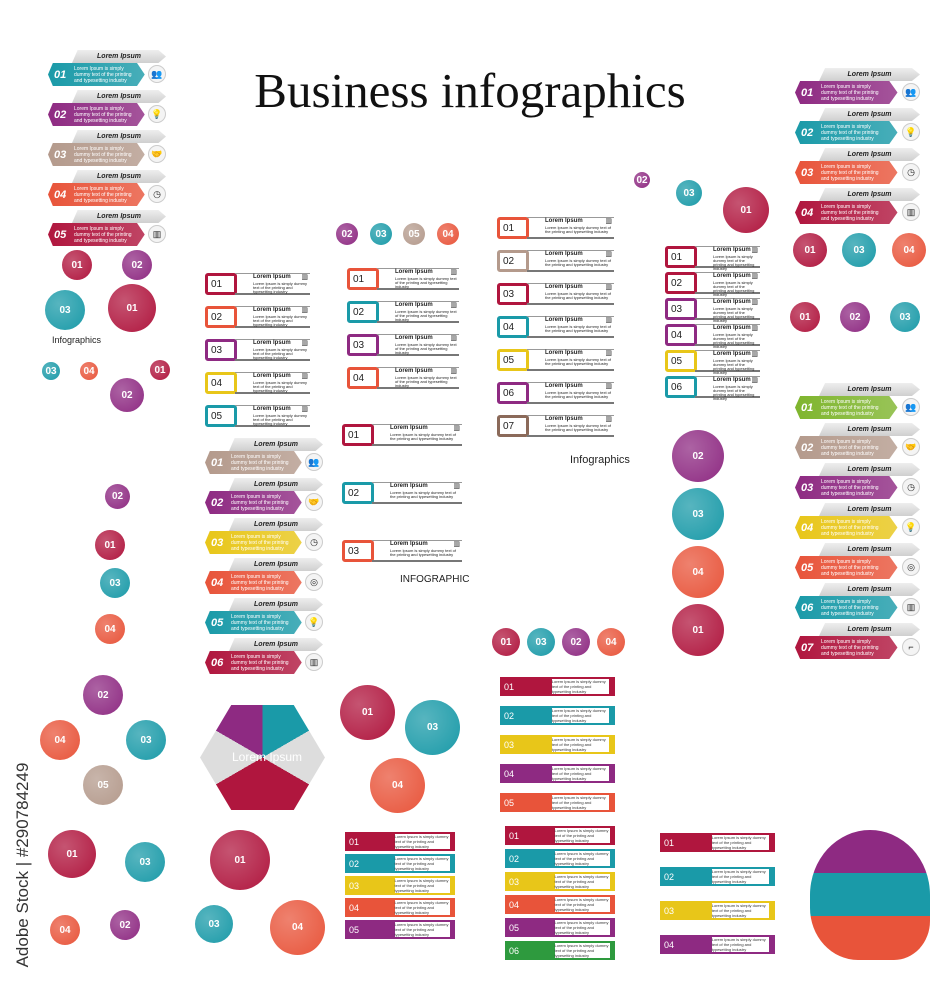 Image resolution: width=939 pixels, height=1000 pixels. I want to click on circle-badge: 04, so click(448, 234).